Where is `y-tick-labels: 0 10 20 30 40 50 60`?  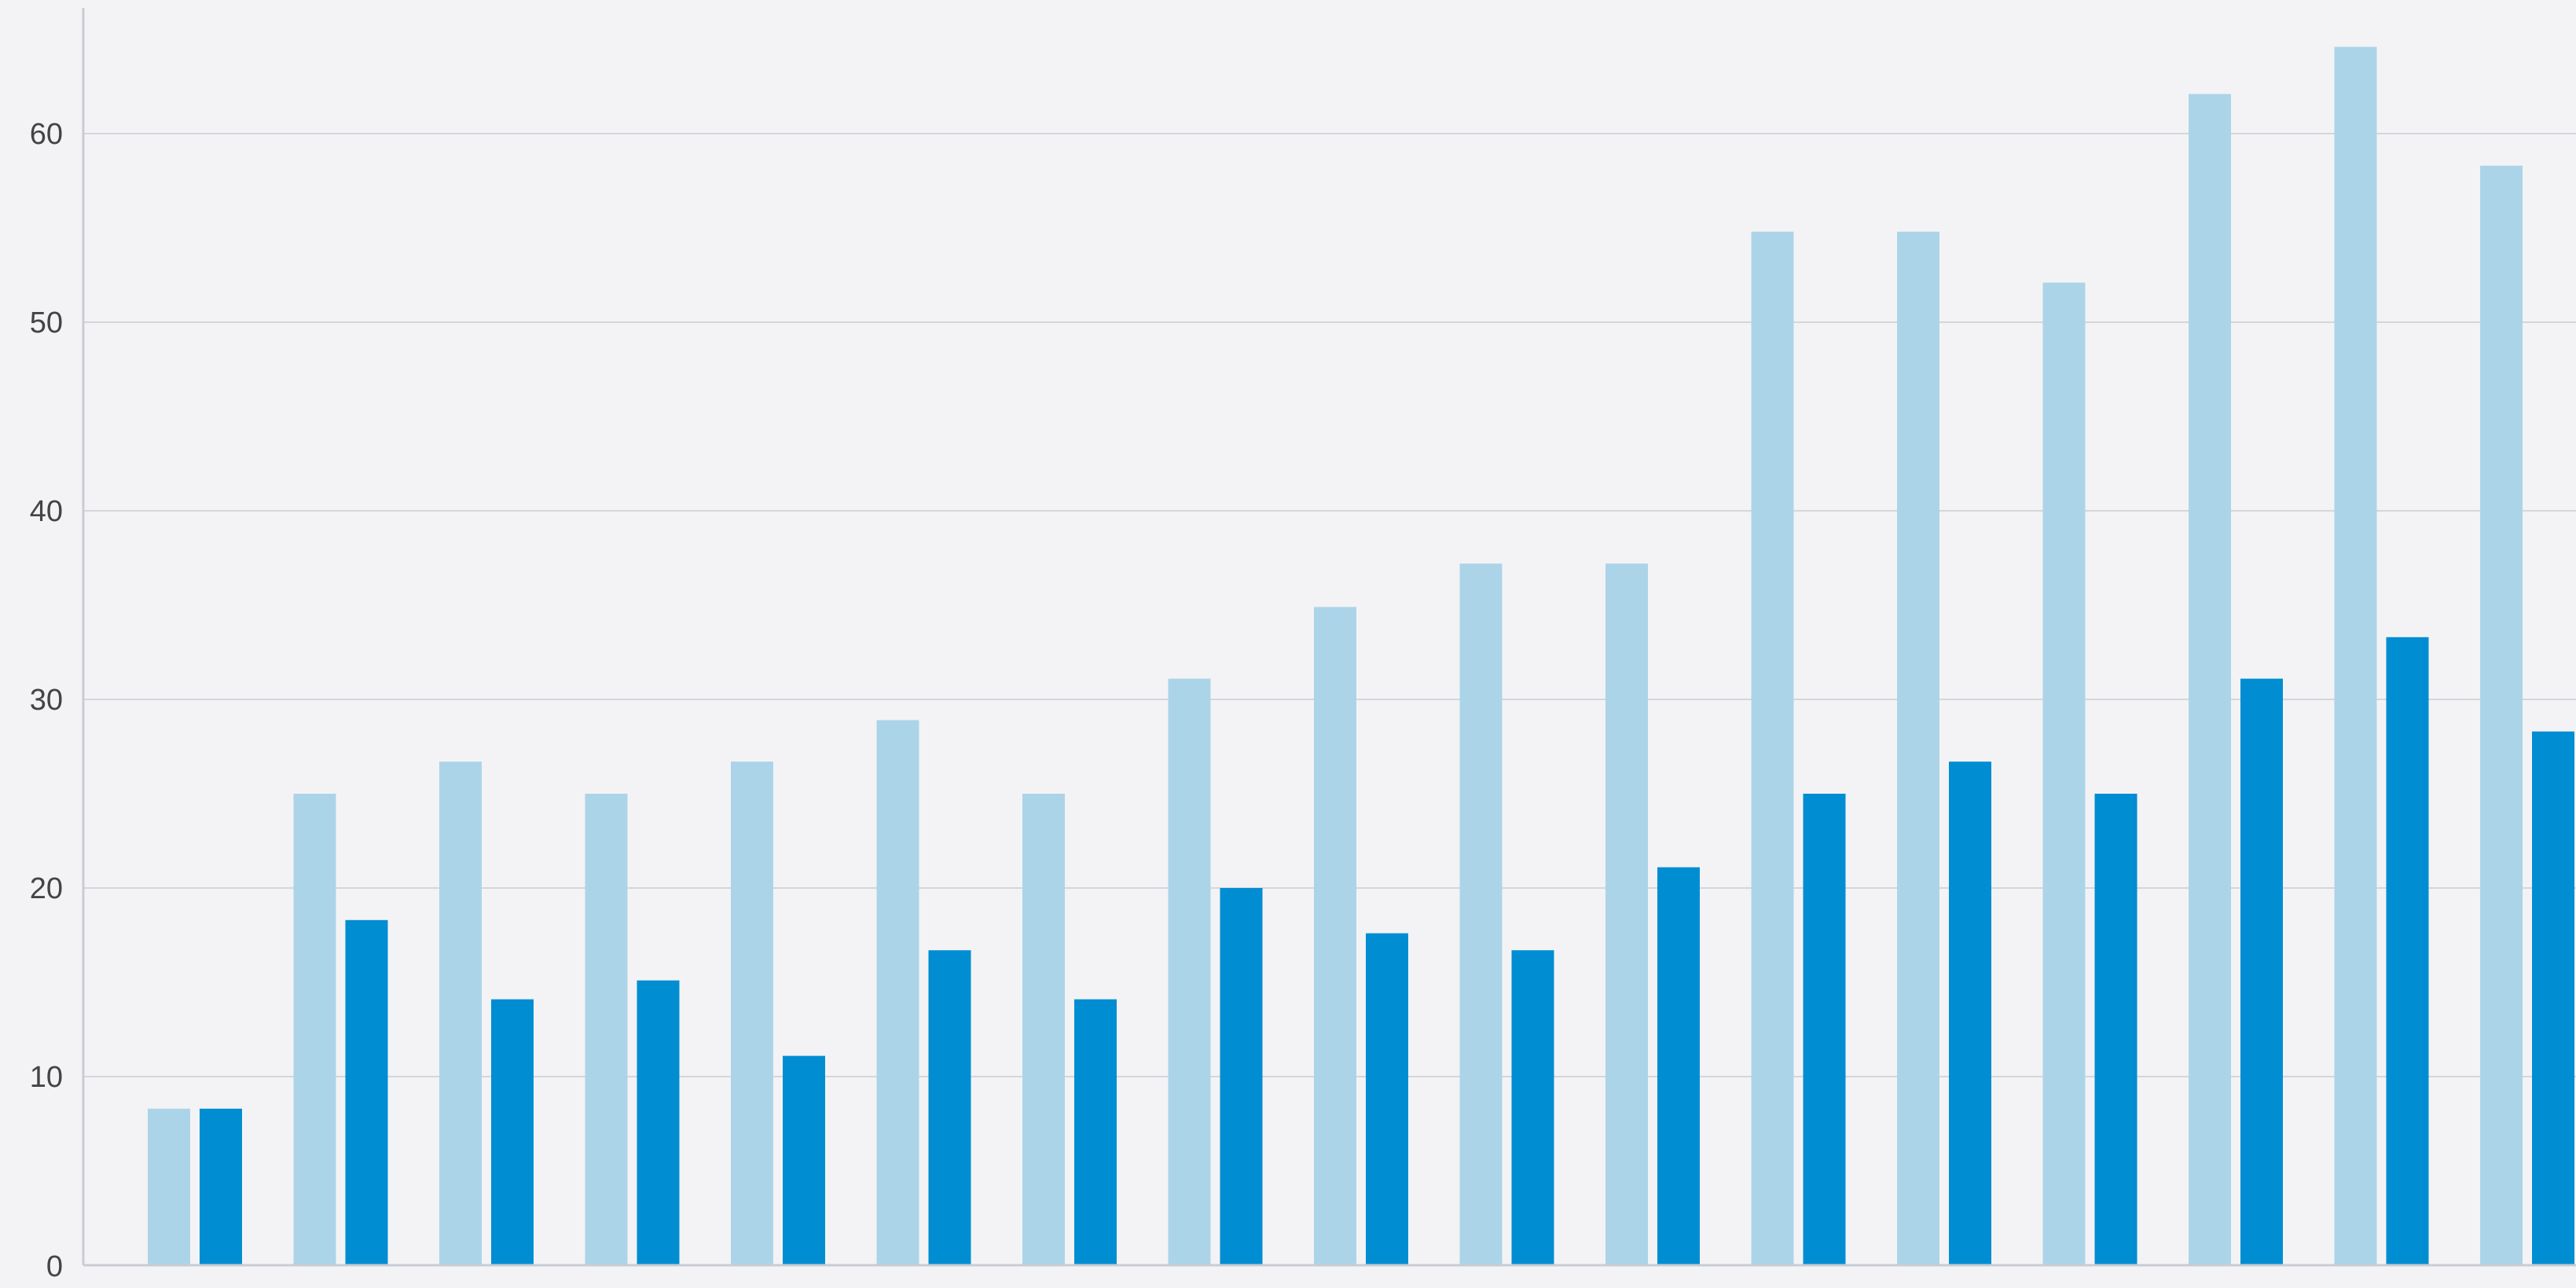 y-tick-labels: 0 10 20 30 40 50 60 is located at coordinates (46, 700).